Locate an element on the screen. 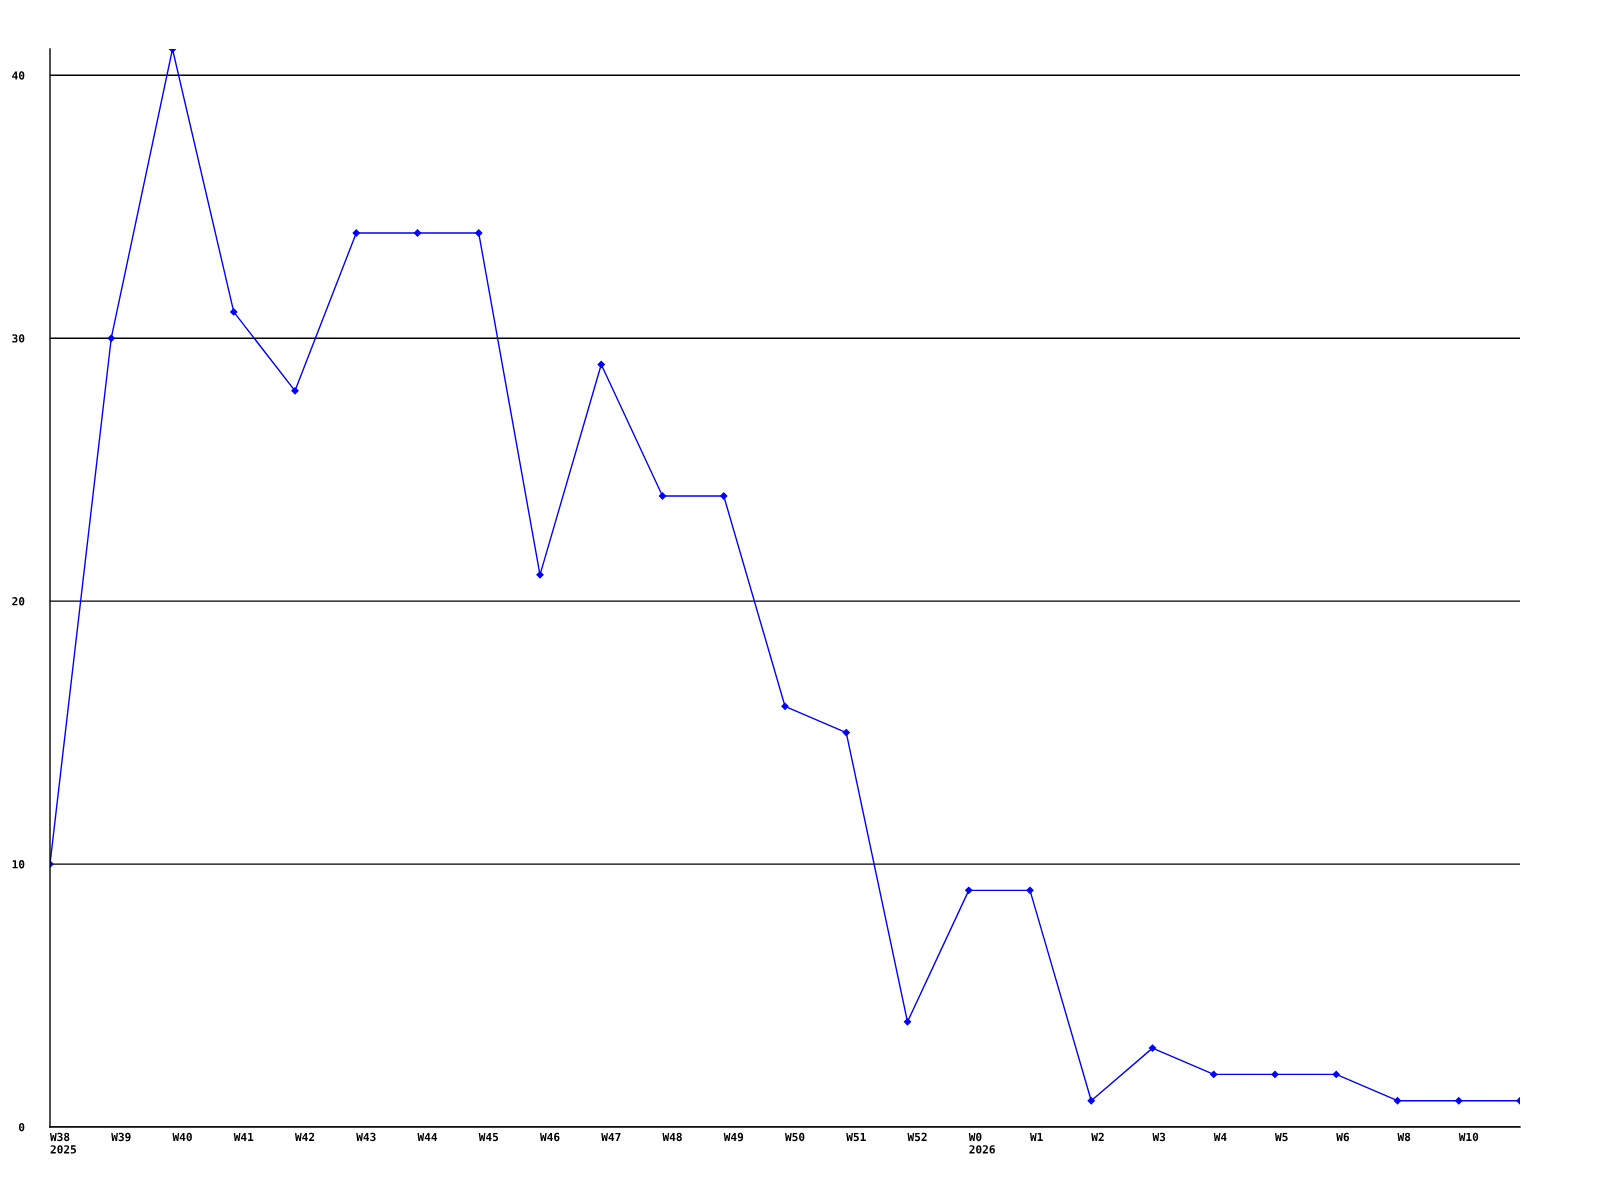  x-tick-label: W42 is located at coordinates (305, 1136).